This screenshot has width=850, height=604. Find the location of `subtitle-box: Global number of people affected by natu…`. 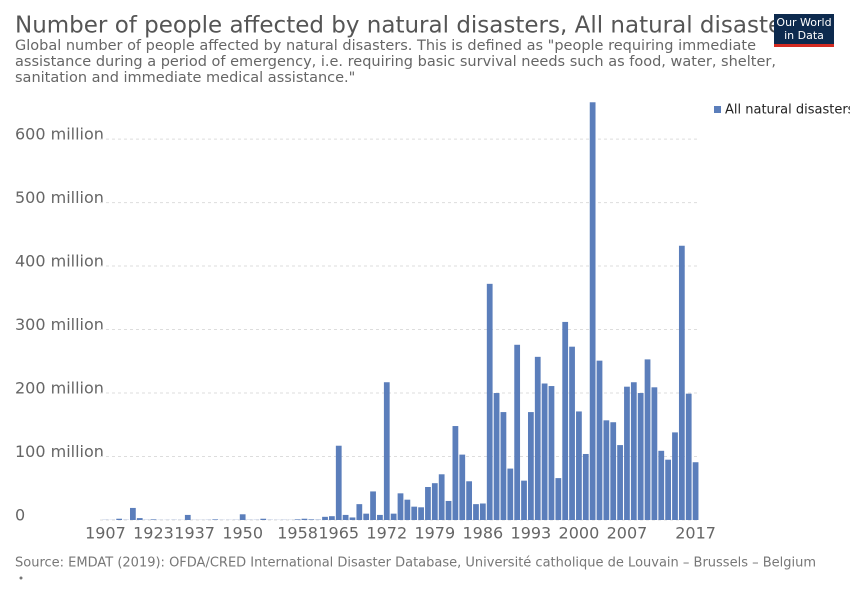

subtitle-box: Global number of people affected by natu… is located at coordinates (425, 64).